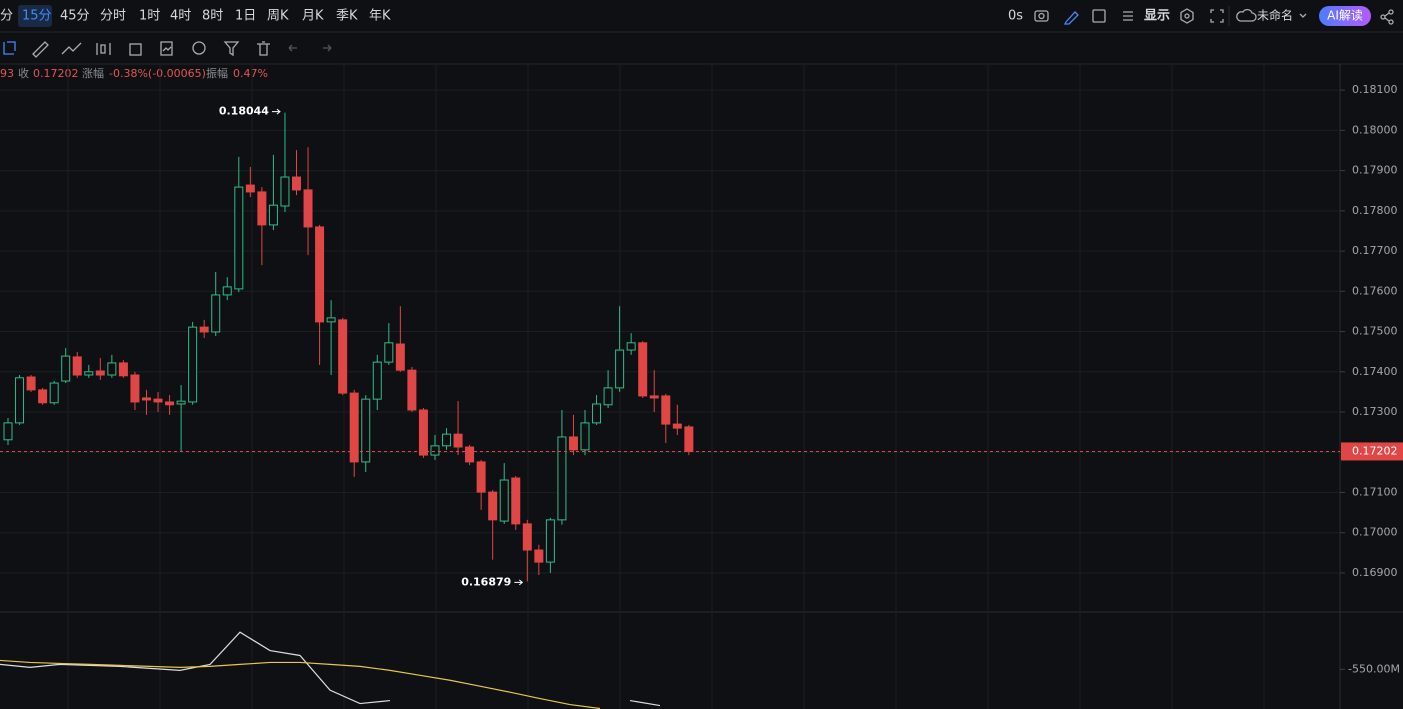 The image size is (1403, 709). I want to click on info-label: 收, so click(23, 73).